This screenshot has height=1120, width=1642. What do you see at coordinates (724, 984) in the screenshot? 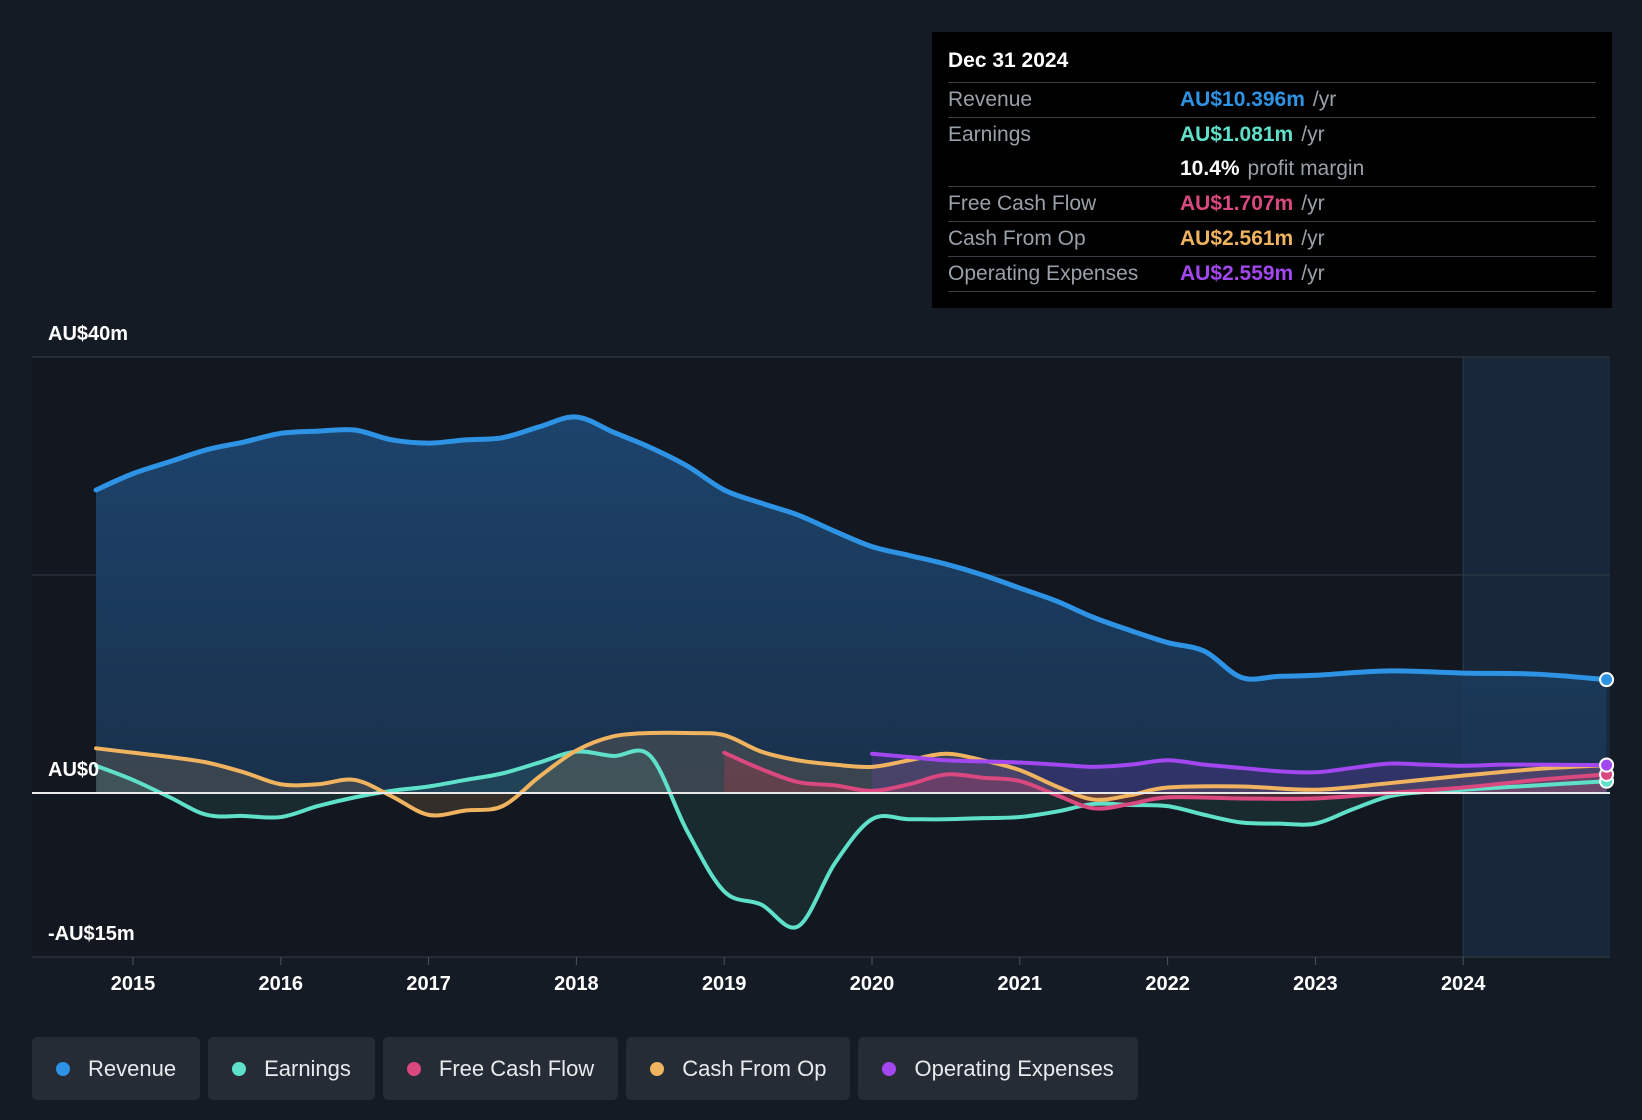
I see `x-axis-label: 2019` at bounding box center [724, 984].